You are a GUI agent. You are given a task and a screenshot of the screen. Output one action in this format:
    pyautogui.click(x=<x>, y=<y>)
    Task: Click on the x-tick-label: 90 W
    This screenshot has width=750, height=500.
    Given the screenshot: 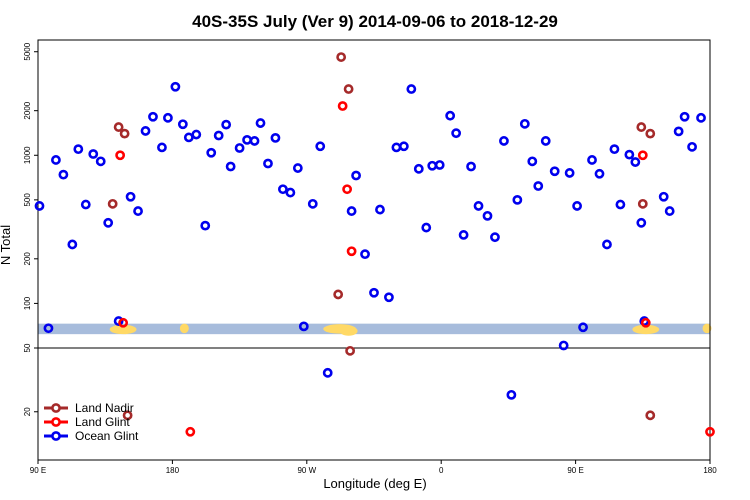 What is the action you would take?
    pyautogui.click(x=306, y=470)
    